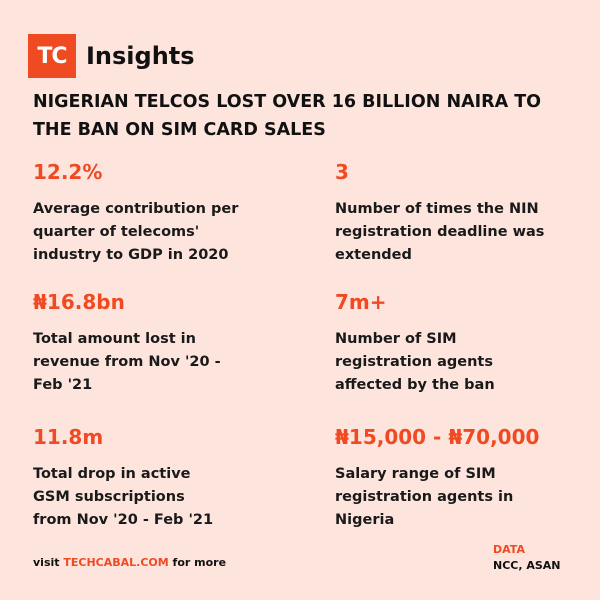  What do you see at coordinates (127, 362) in the screenshot?
I see `stat-description-line: revenue from Nov '20 -` at bounding box center [127, 362].